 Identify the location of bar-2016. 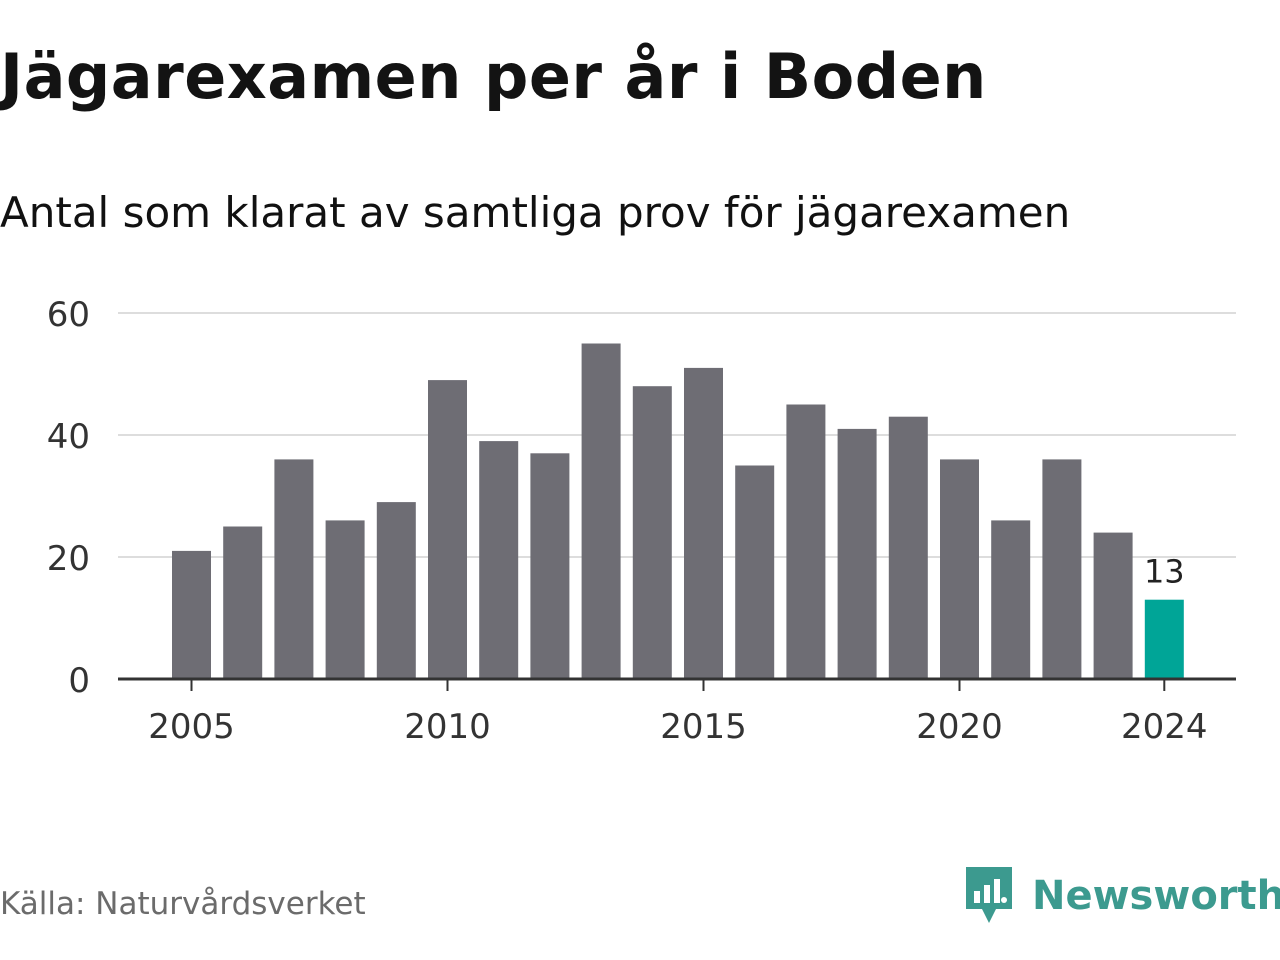
(755, 572).